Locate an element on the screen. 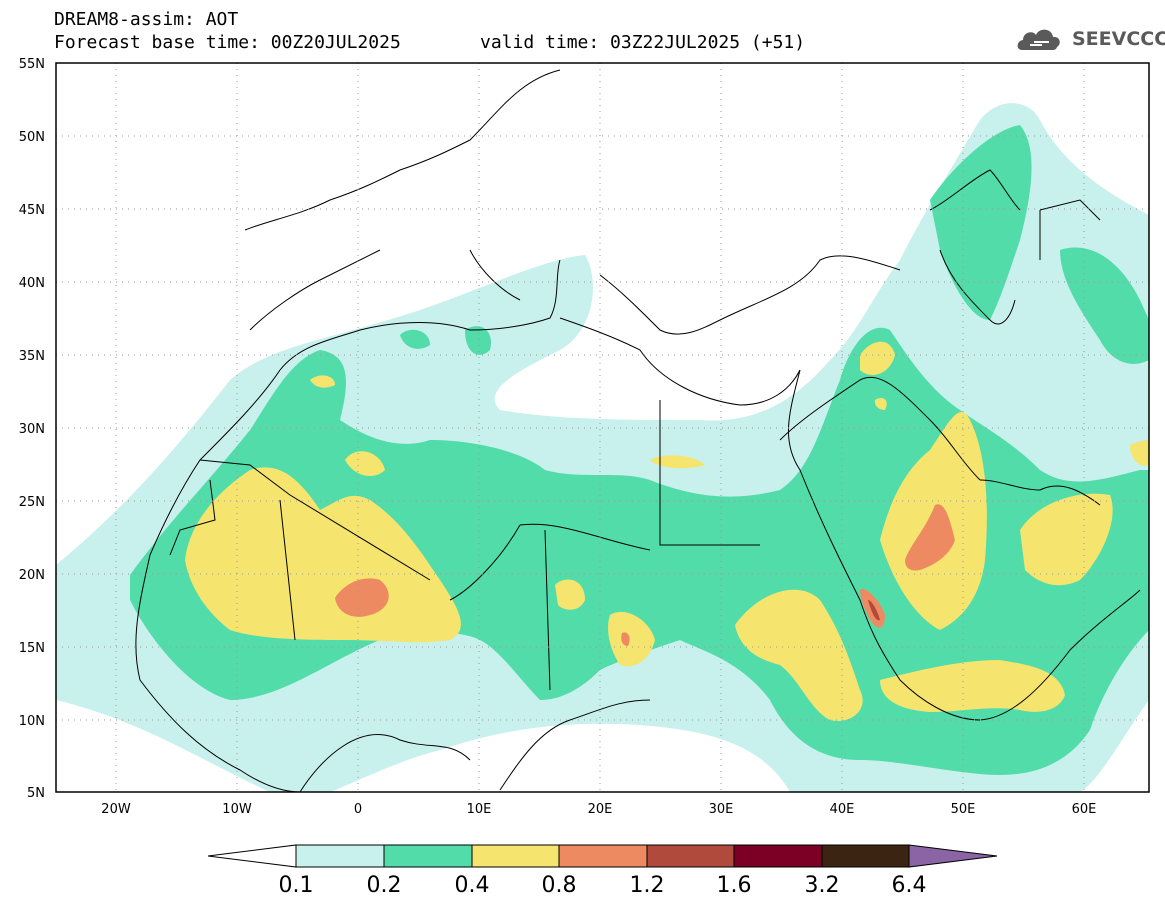 The image size is (1165, 905). colorbar-label: 0.8 is located at coordinates (559, 885).